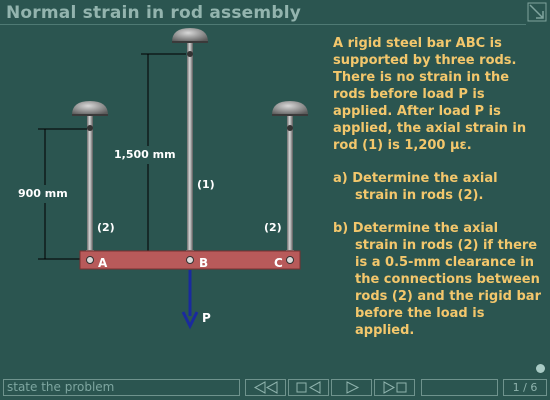 This screenshot has height=400, width=550. What do you see at coordinates (278, 263) in the screenshot?
I see `point-c-label: C` at bounding box center [278, 263].